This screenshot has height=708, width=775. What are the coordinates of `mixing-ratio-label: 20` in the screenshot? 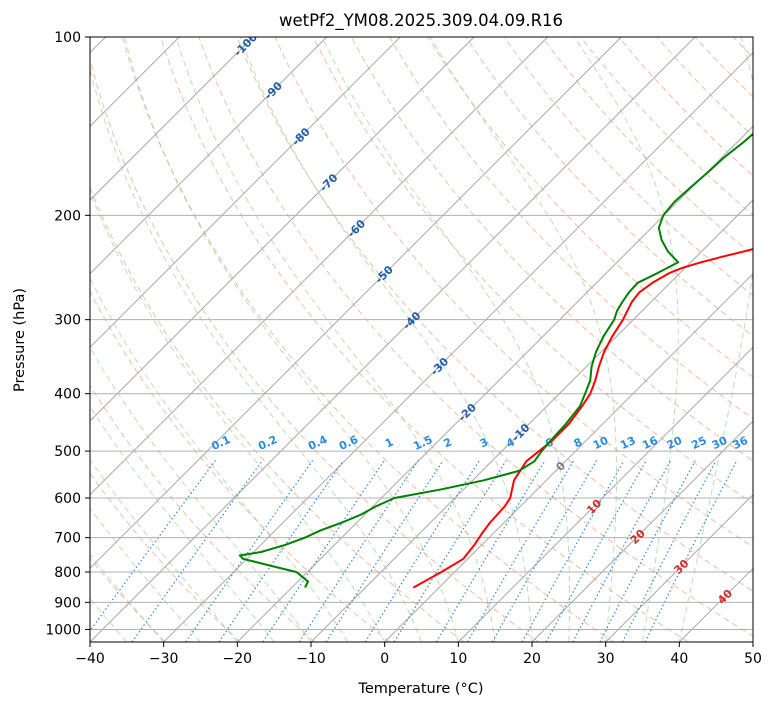 It's located at (675, 443).